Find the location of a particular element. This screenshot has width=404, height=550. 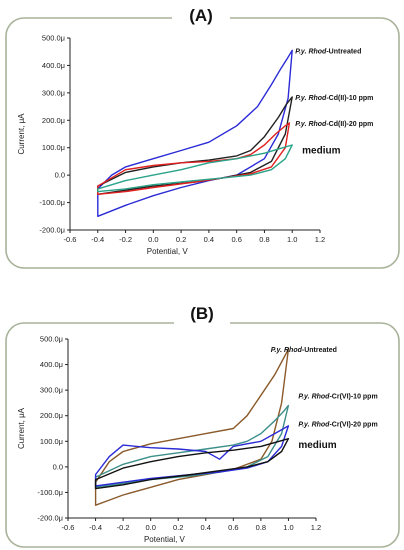

panel-b-letter-bg is located at coordinates (202, 313).